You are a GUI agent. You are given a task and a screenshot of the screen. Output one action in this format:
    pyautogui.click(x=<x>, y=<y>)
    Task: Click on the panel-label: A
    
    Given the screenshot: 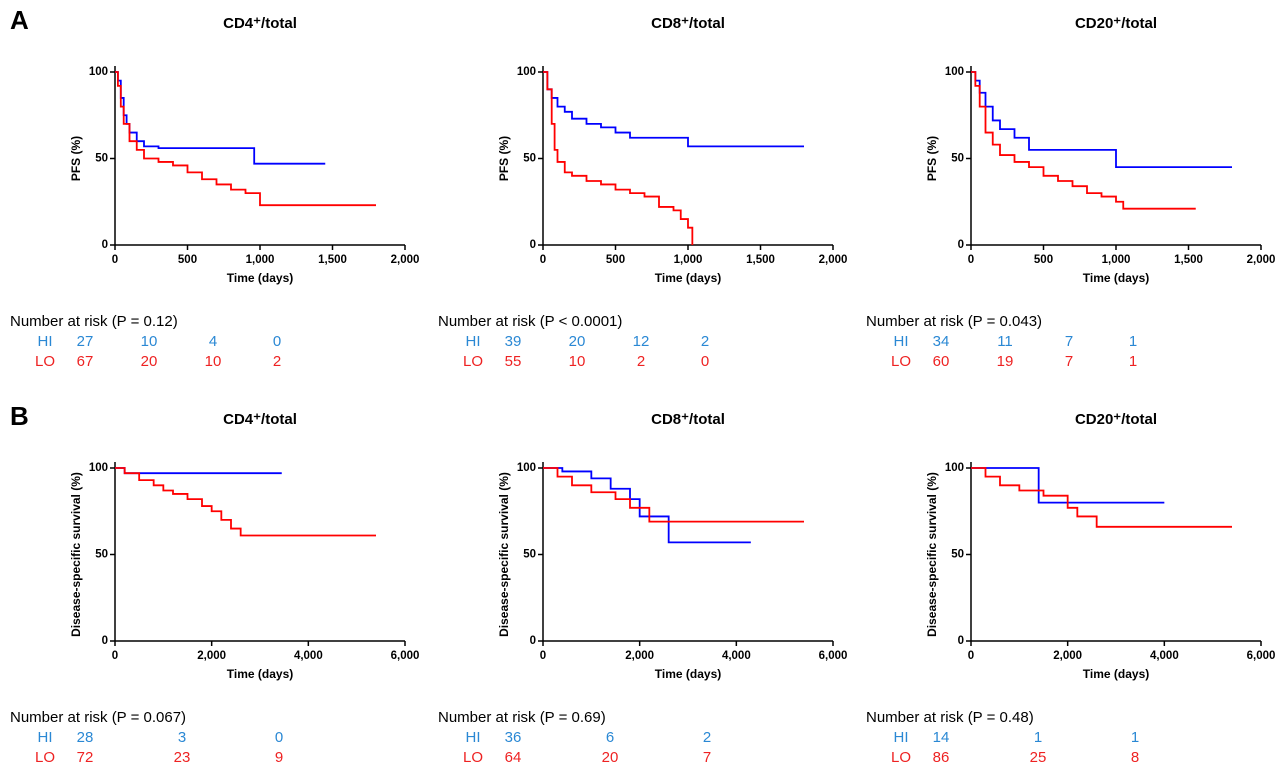 What is the action you would take?
    pyautogui.click(x=19, y=20)
    